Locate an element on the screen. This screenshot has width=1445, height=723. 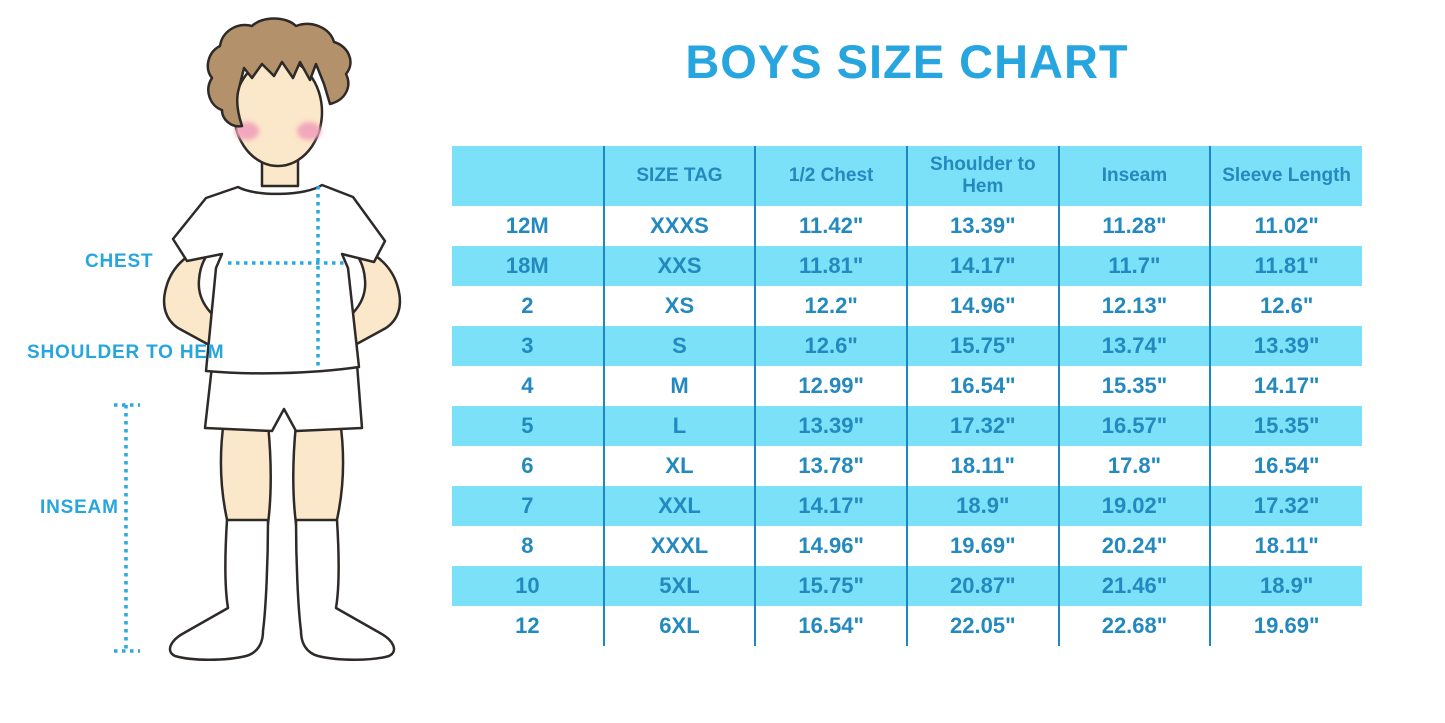
table-cell: 22.05" is located at coordinates (982, 626).